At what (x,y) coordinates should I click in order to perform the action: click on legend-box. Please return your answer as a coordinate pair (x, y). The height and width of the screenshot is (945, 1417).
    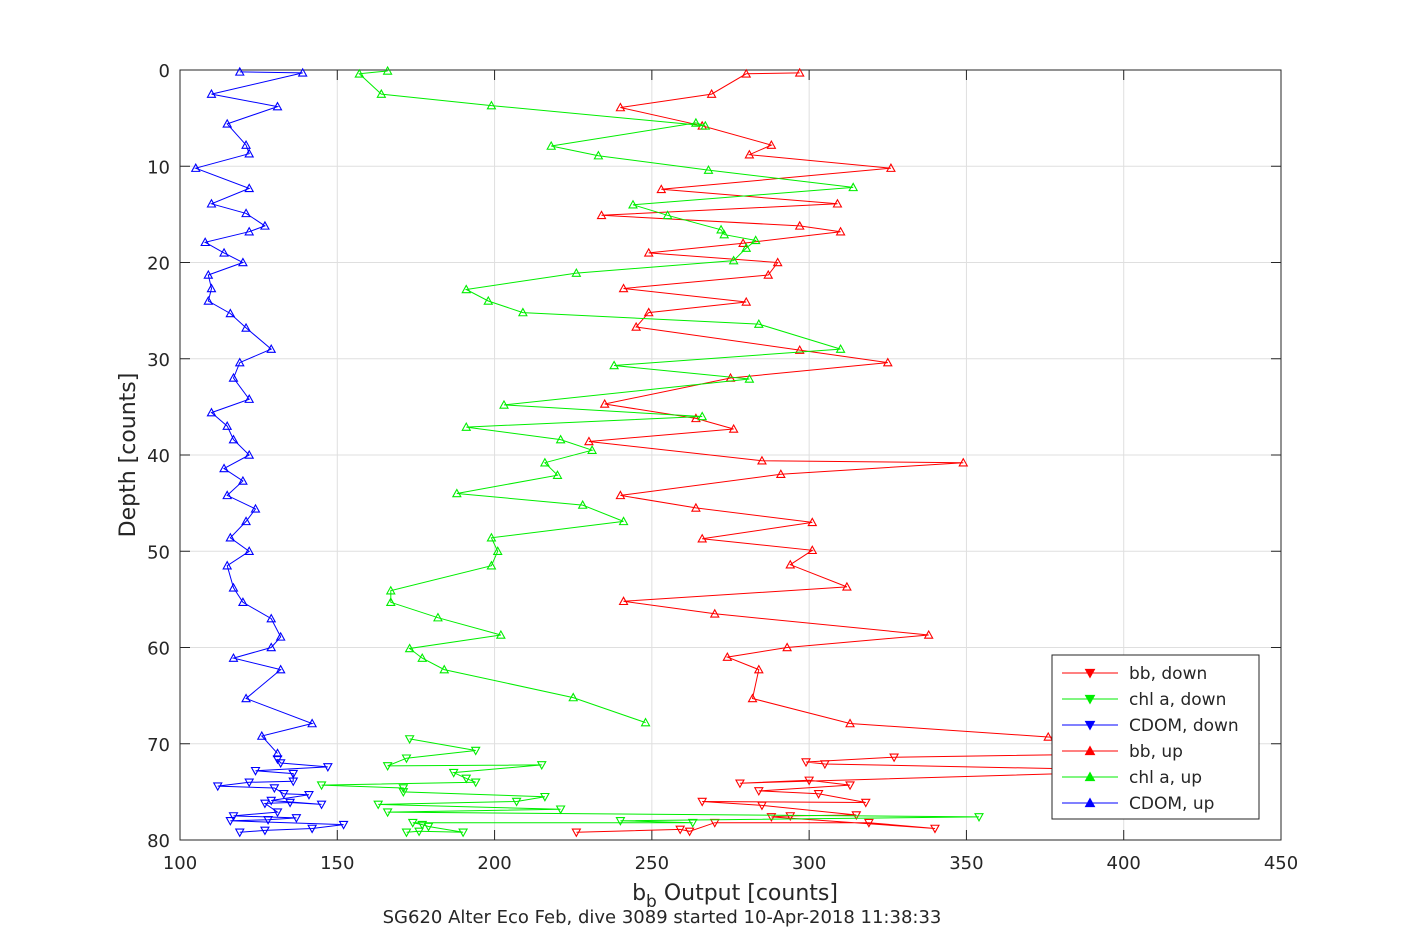
    Looking at the image, I should click on (1155, 737).